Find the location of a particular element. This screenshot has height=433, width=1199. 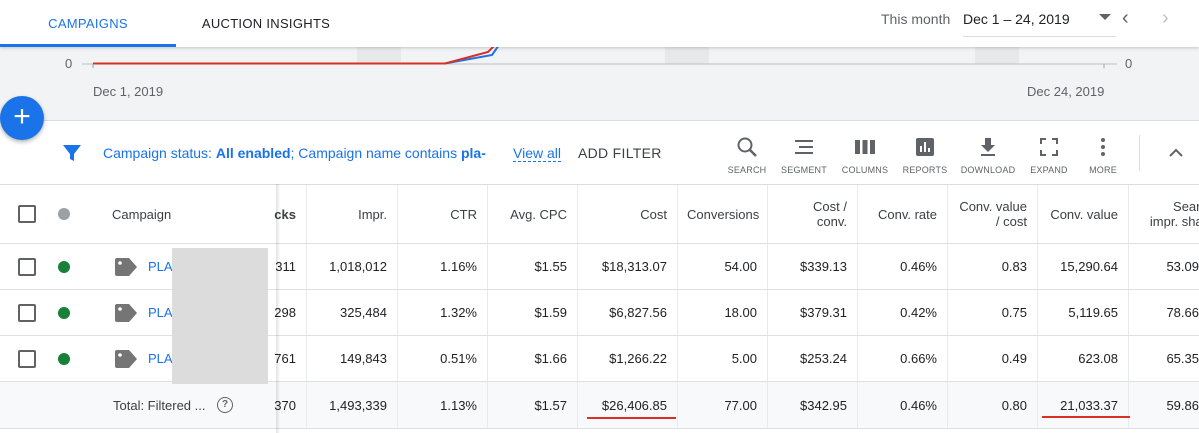

header-cost: Cost is located at coordinates (628, 214).